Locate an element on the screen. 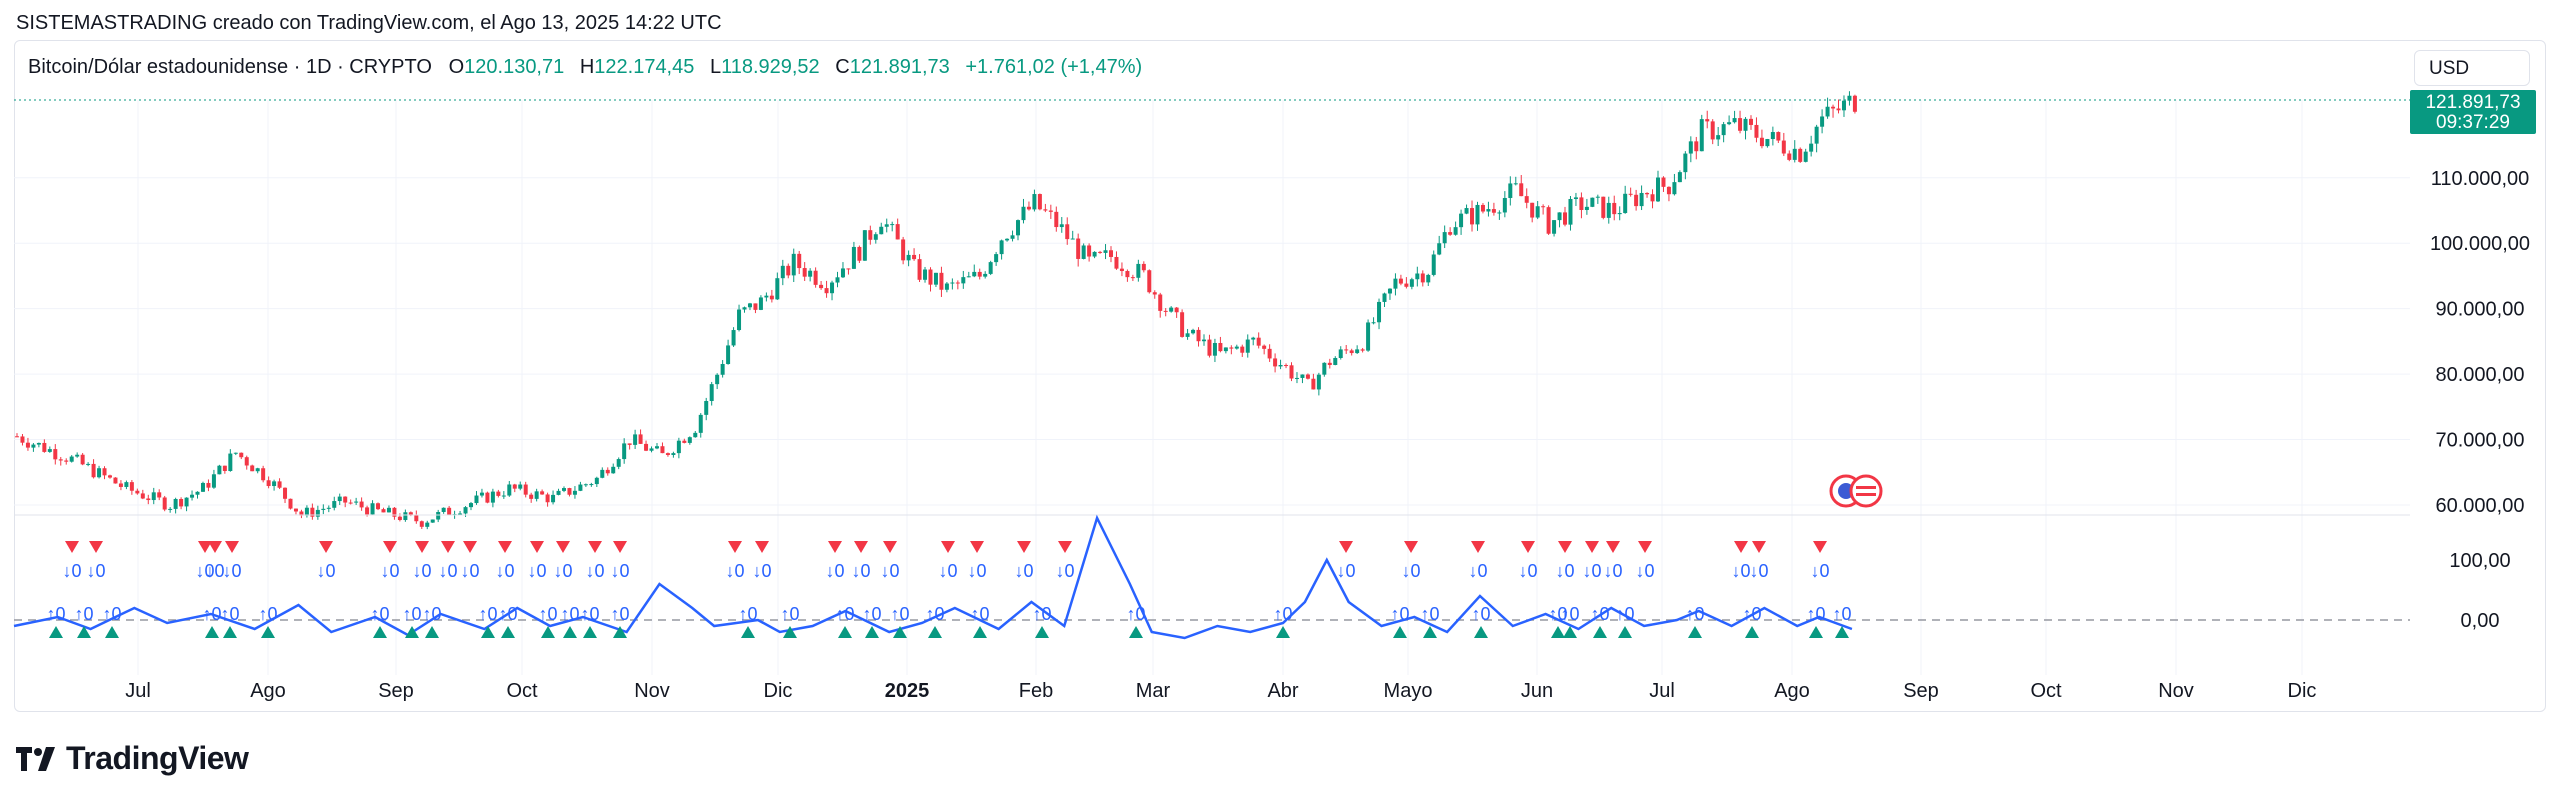 The width and height of the screenshot is (2560, 805). currency-button: USD is located at coordinates (2472, 68).